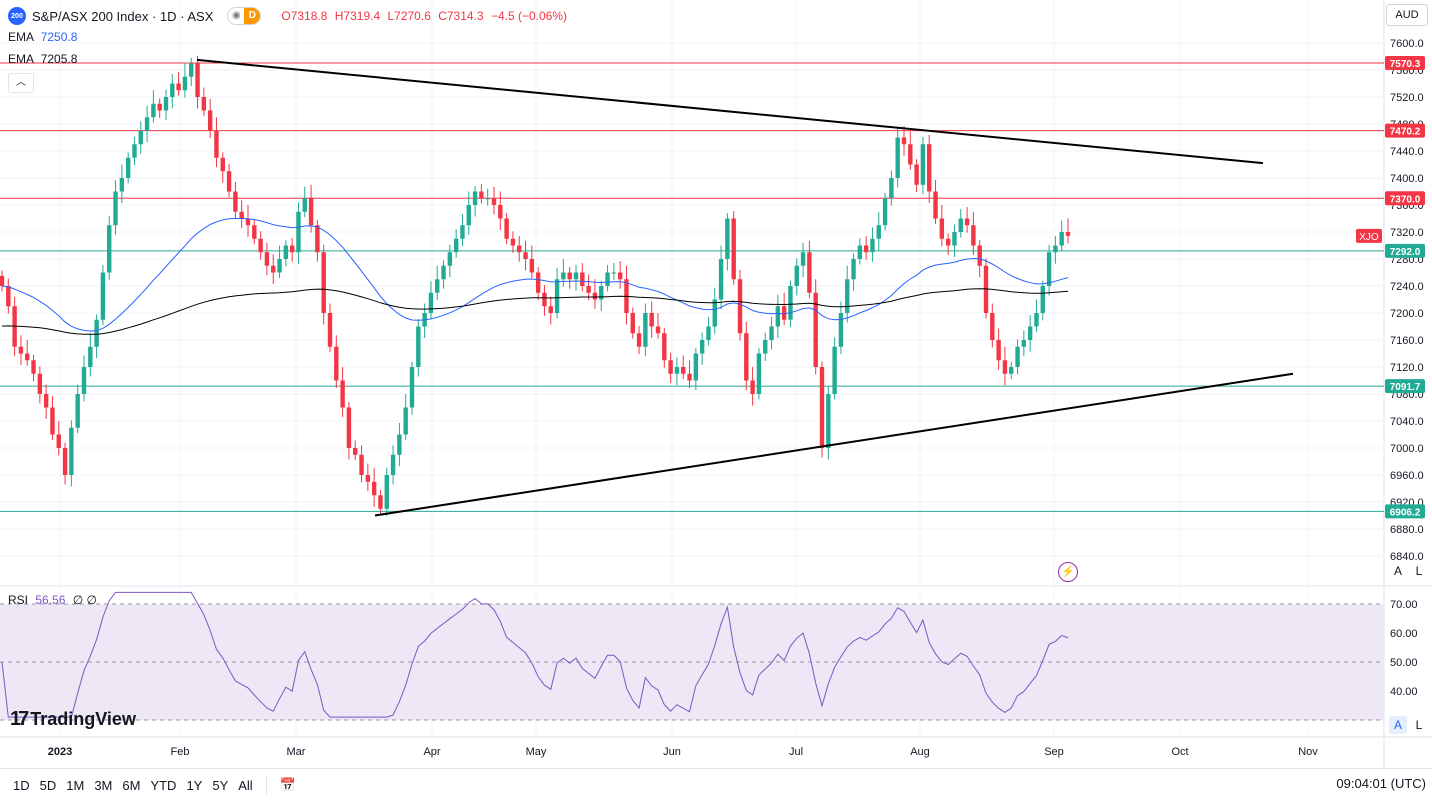  I want to click on flash-icon: ⚡, so click(1068, 572).